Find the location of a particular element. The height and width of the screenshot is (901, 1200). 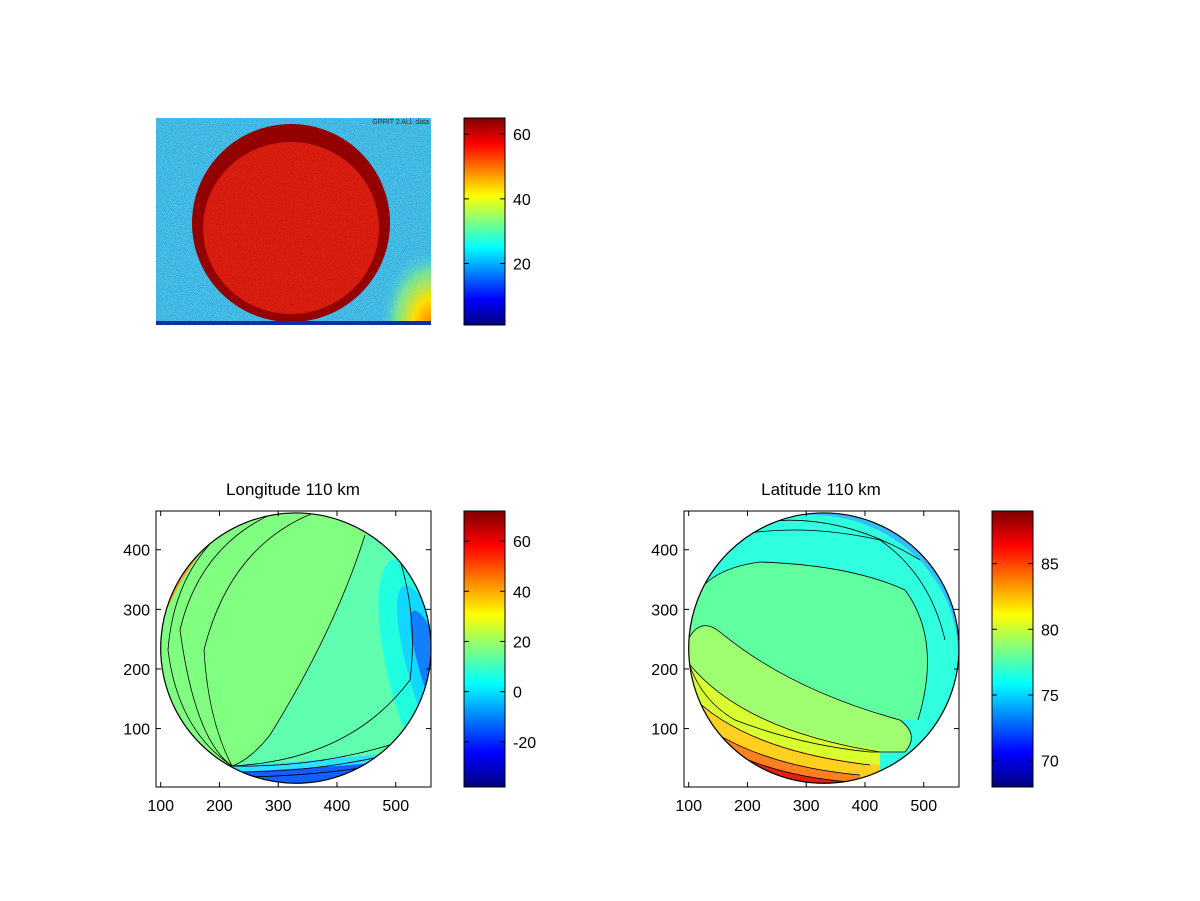

latitude-x-tick-label: 200 is located at coordinates (747, 806).